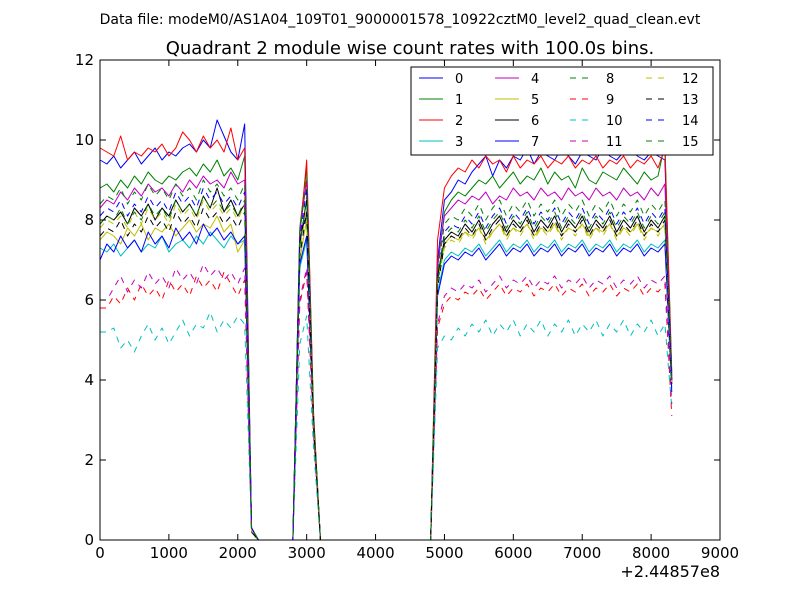 The width and height of the screenshot is (800, 600). Describe the element at coordinates (89, 380) in the screenshot. I see `y-tick-label: 4` at that location.